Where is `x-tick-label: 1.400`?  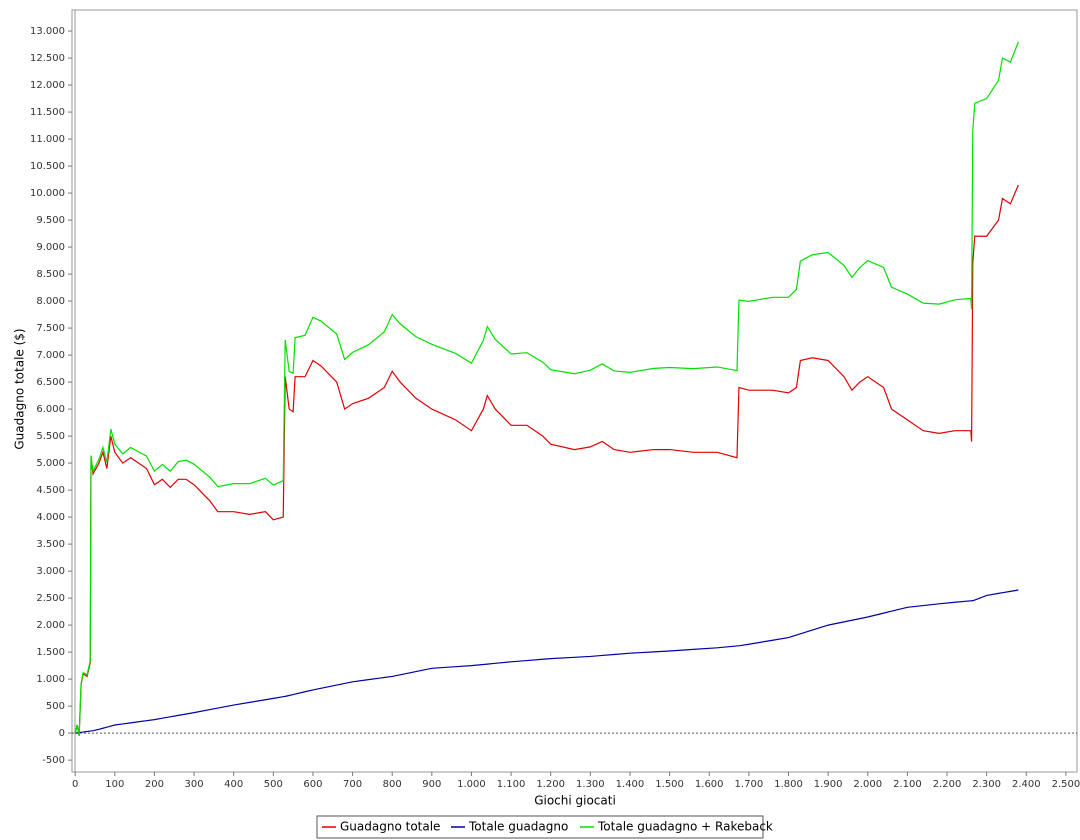
x-tick-label: 1.400 is located at coordinates (630, 784).